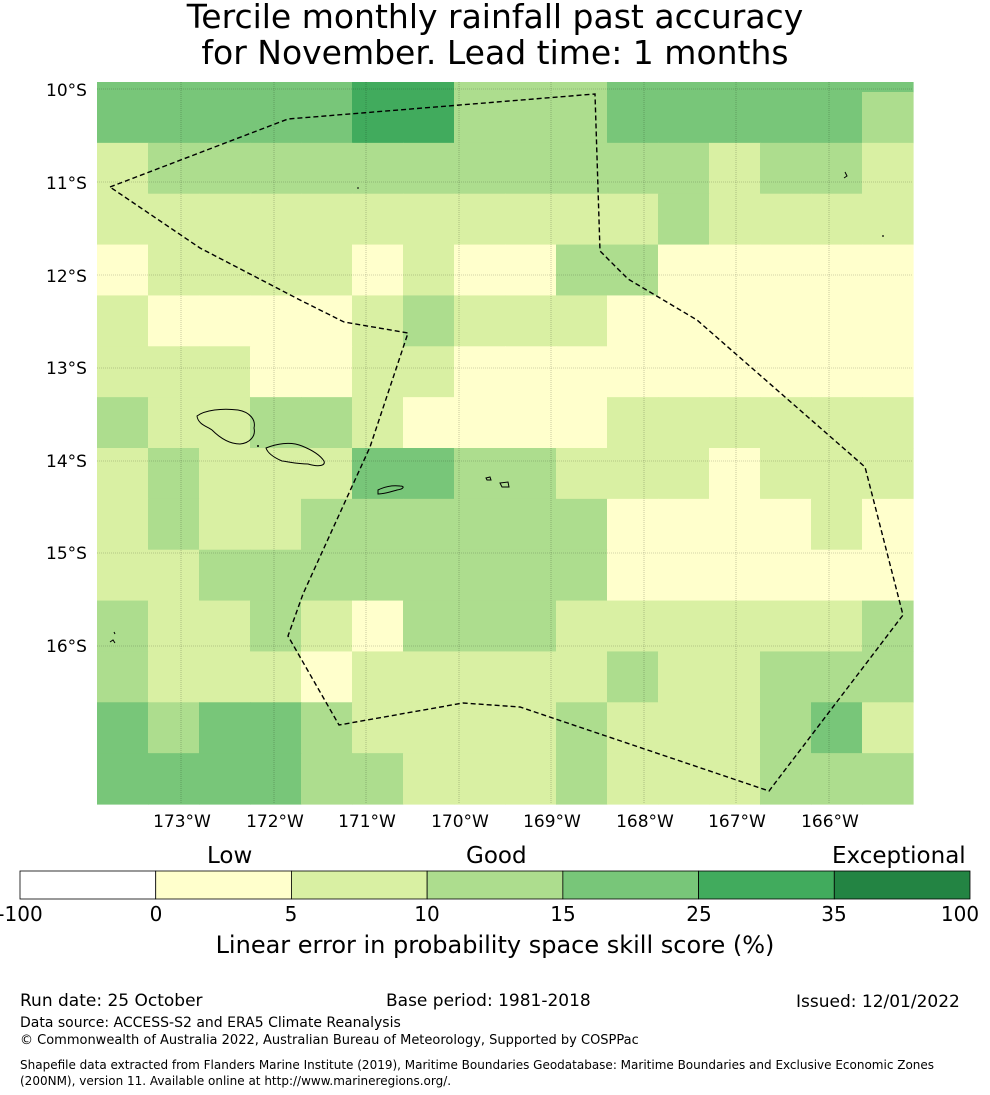  I want to click on lat-label-14s: 14°S, so click(66, 462).